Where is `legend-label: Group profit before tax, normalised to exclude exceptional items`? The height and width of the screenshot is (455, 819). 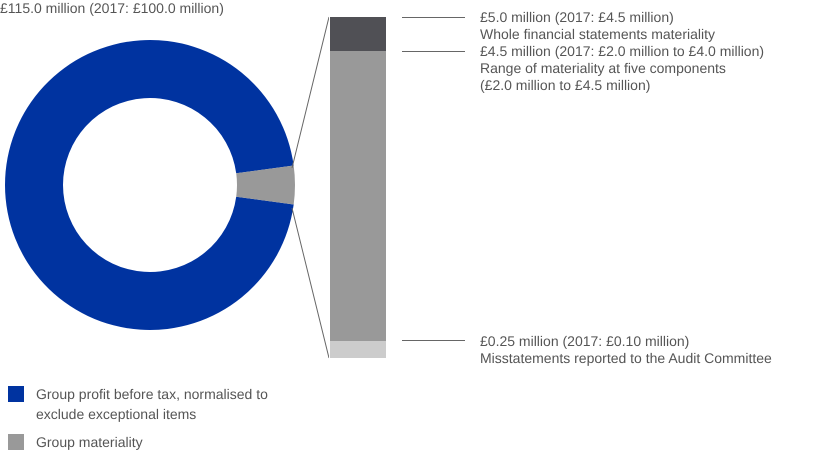
legend-label: Group profit before tax, normalised to exclude exceptional items is located at coordinates (152, 404).